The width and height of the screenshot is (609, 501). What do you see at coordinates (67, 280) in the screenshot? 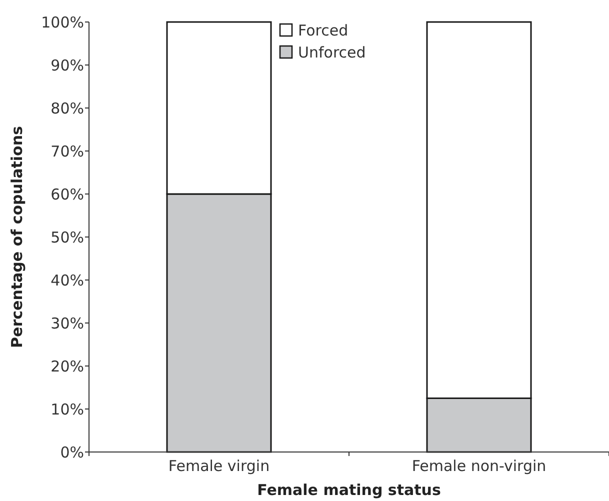
I see `y-tick-label: 40%` at bounding box center [67, 280].